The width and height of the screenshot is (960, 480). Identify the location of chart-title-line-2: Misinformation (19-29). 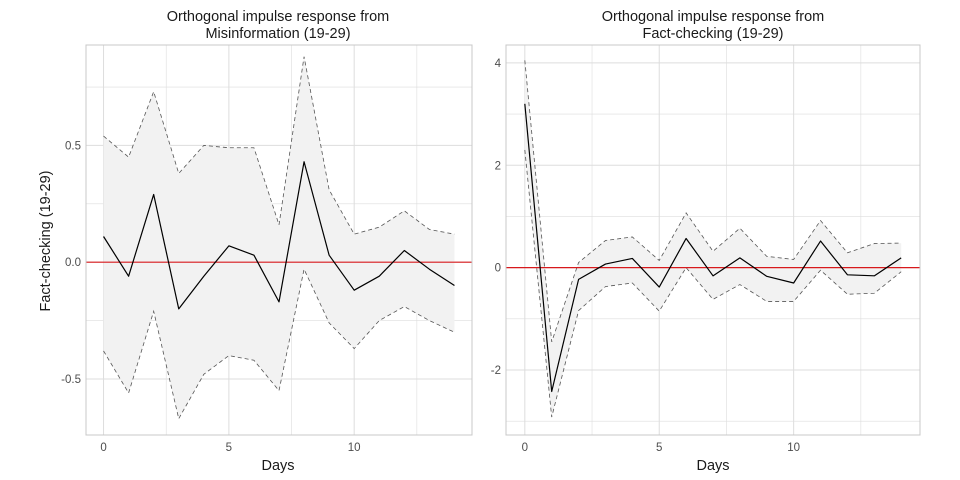
(277, 34).